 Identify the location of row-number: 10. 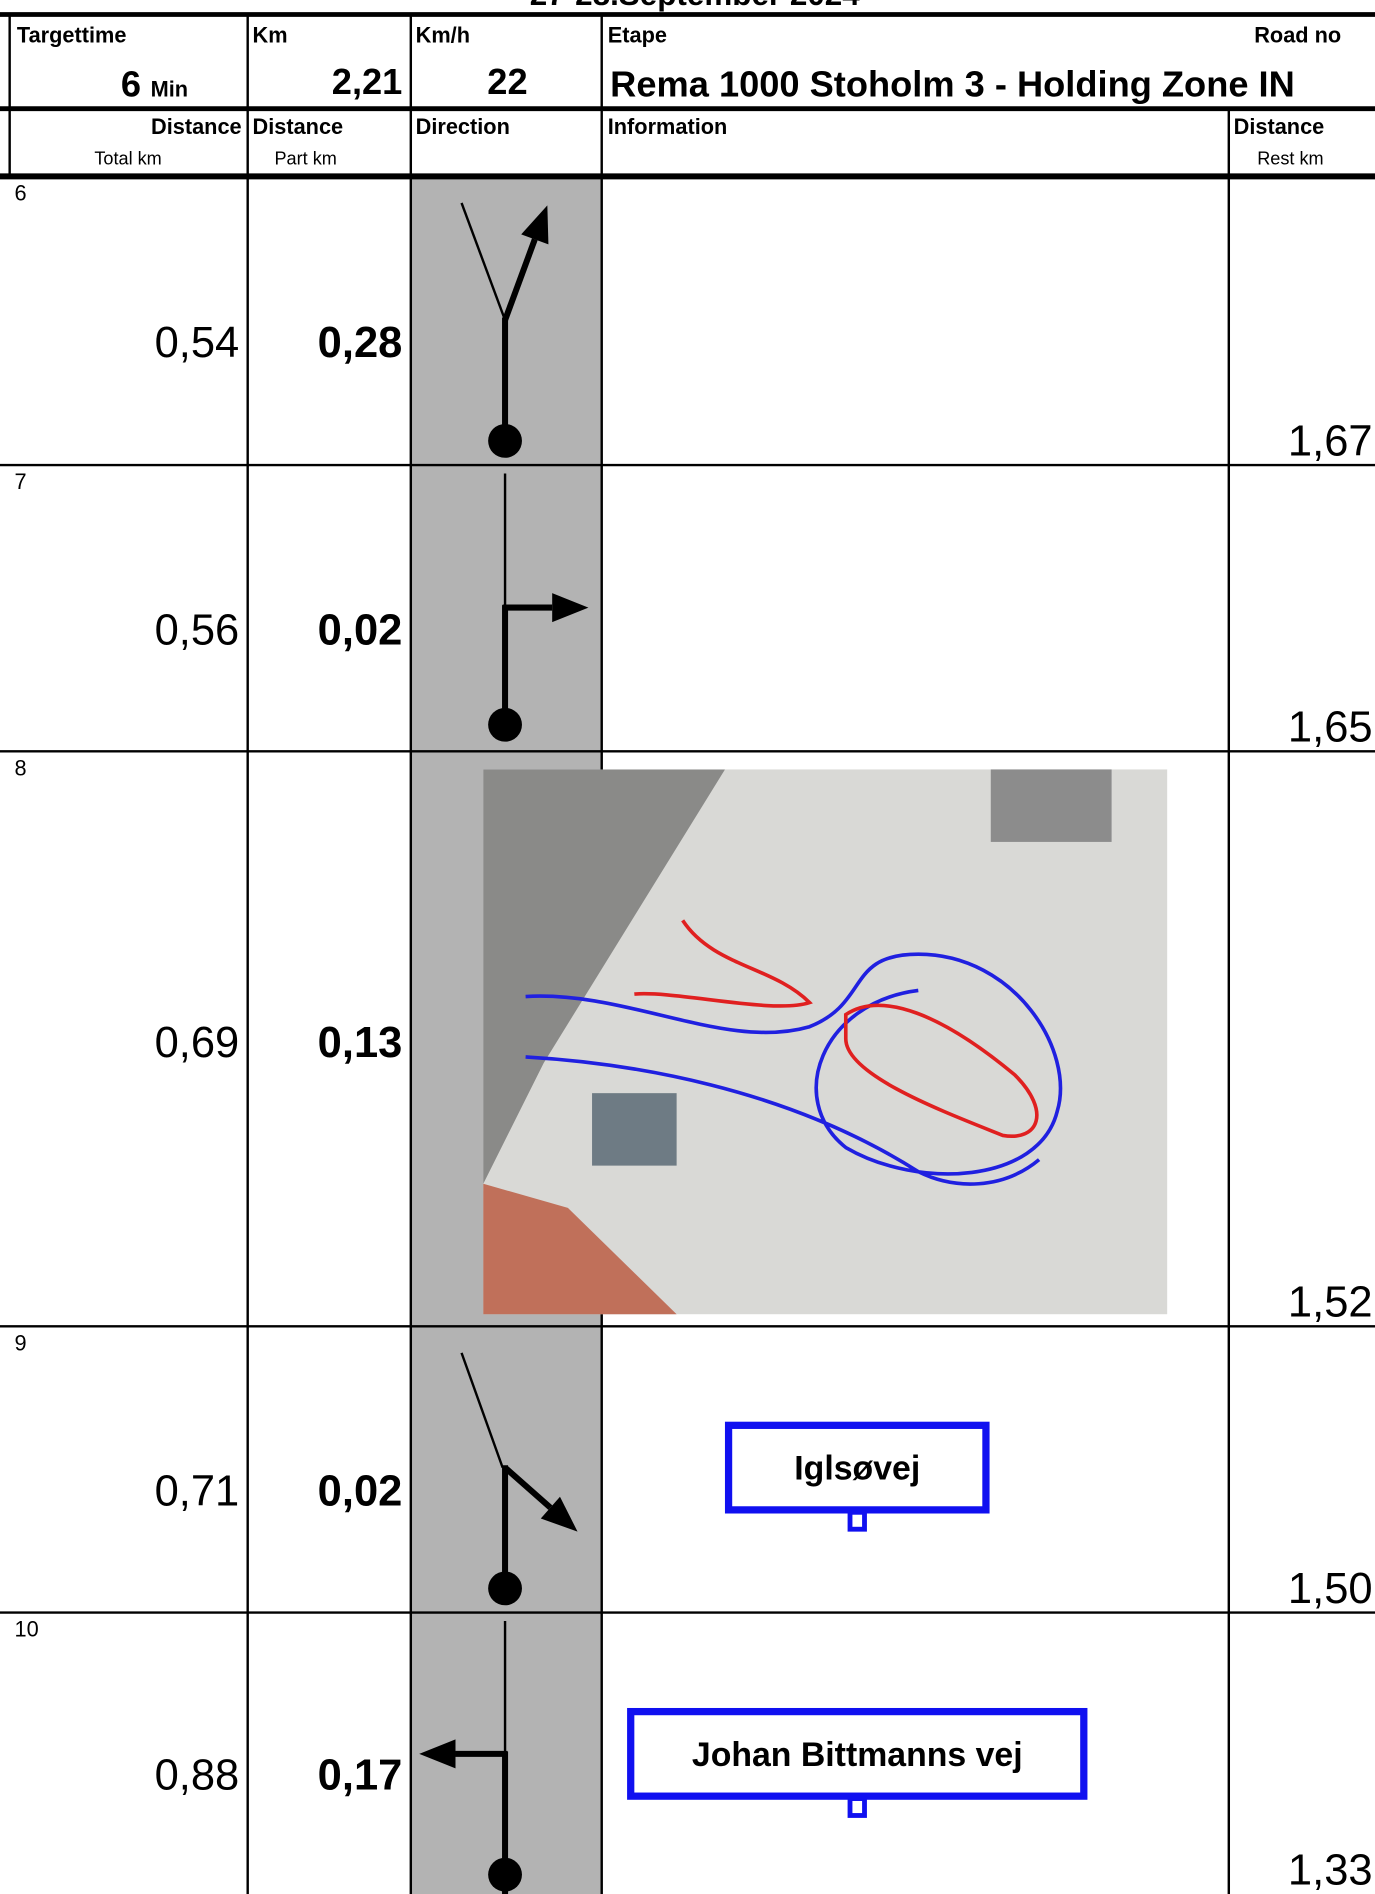
(26, 1629).